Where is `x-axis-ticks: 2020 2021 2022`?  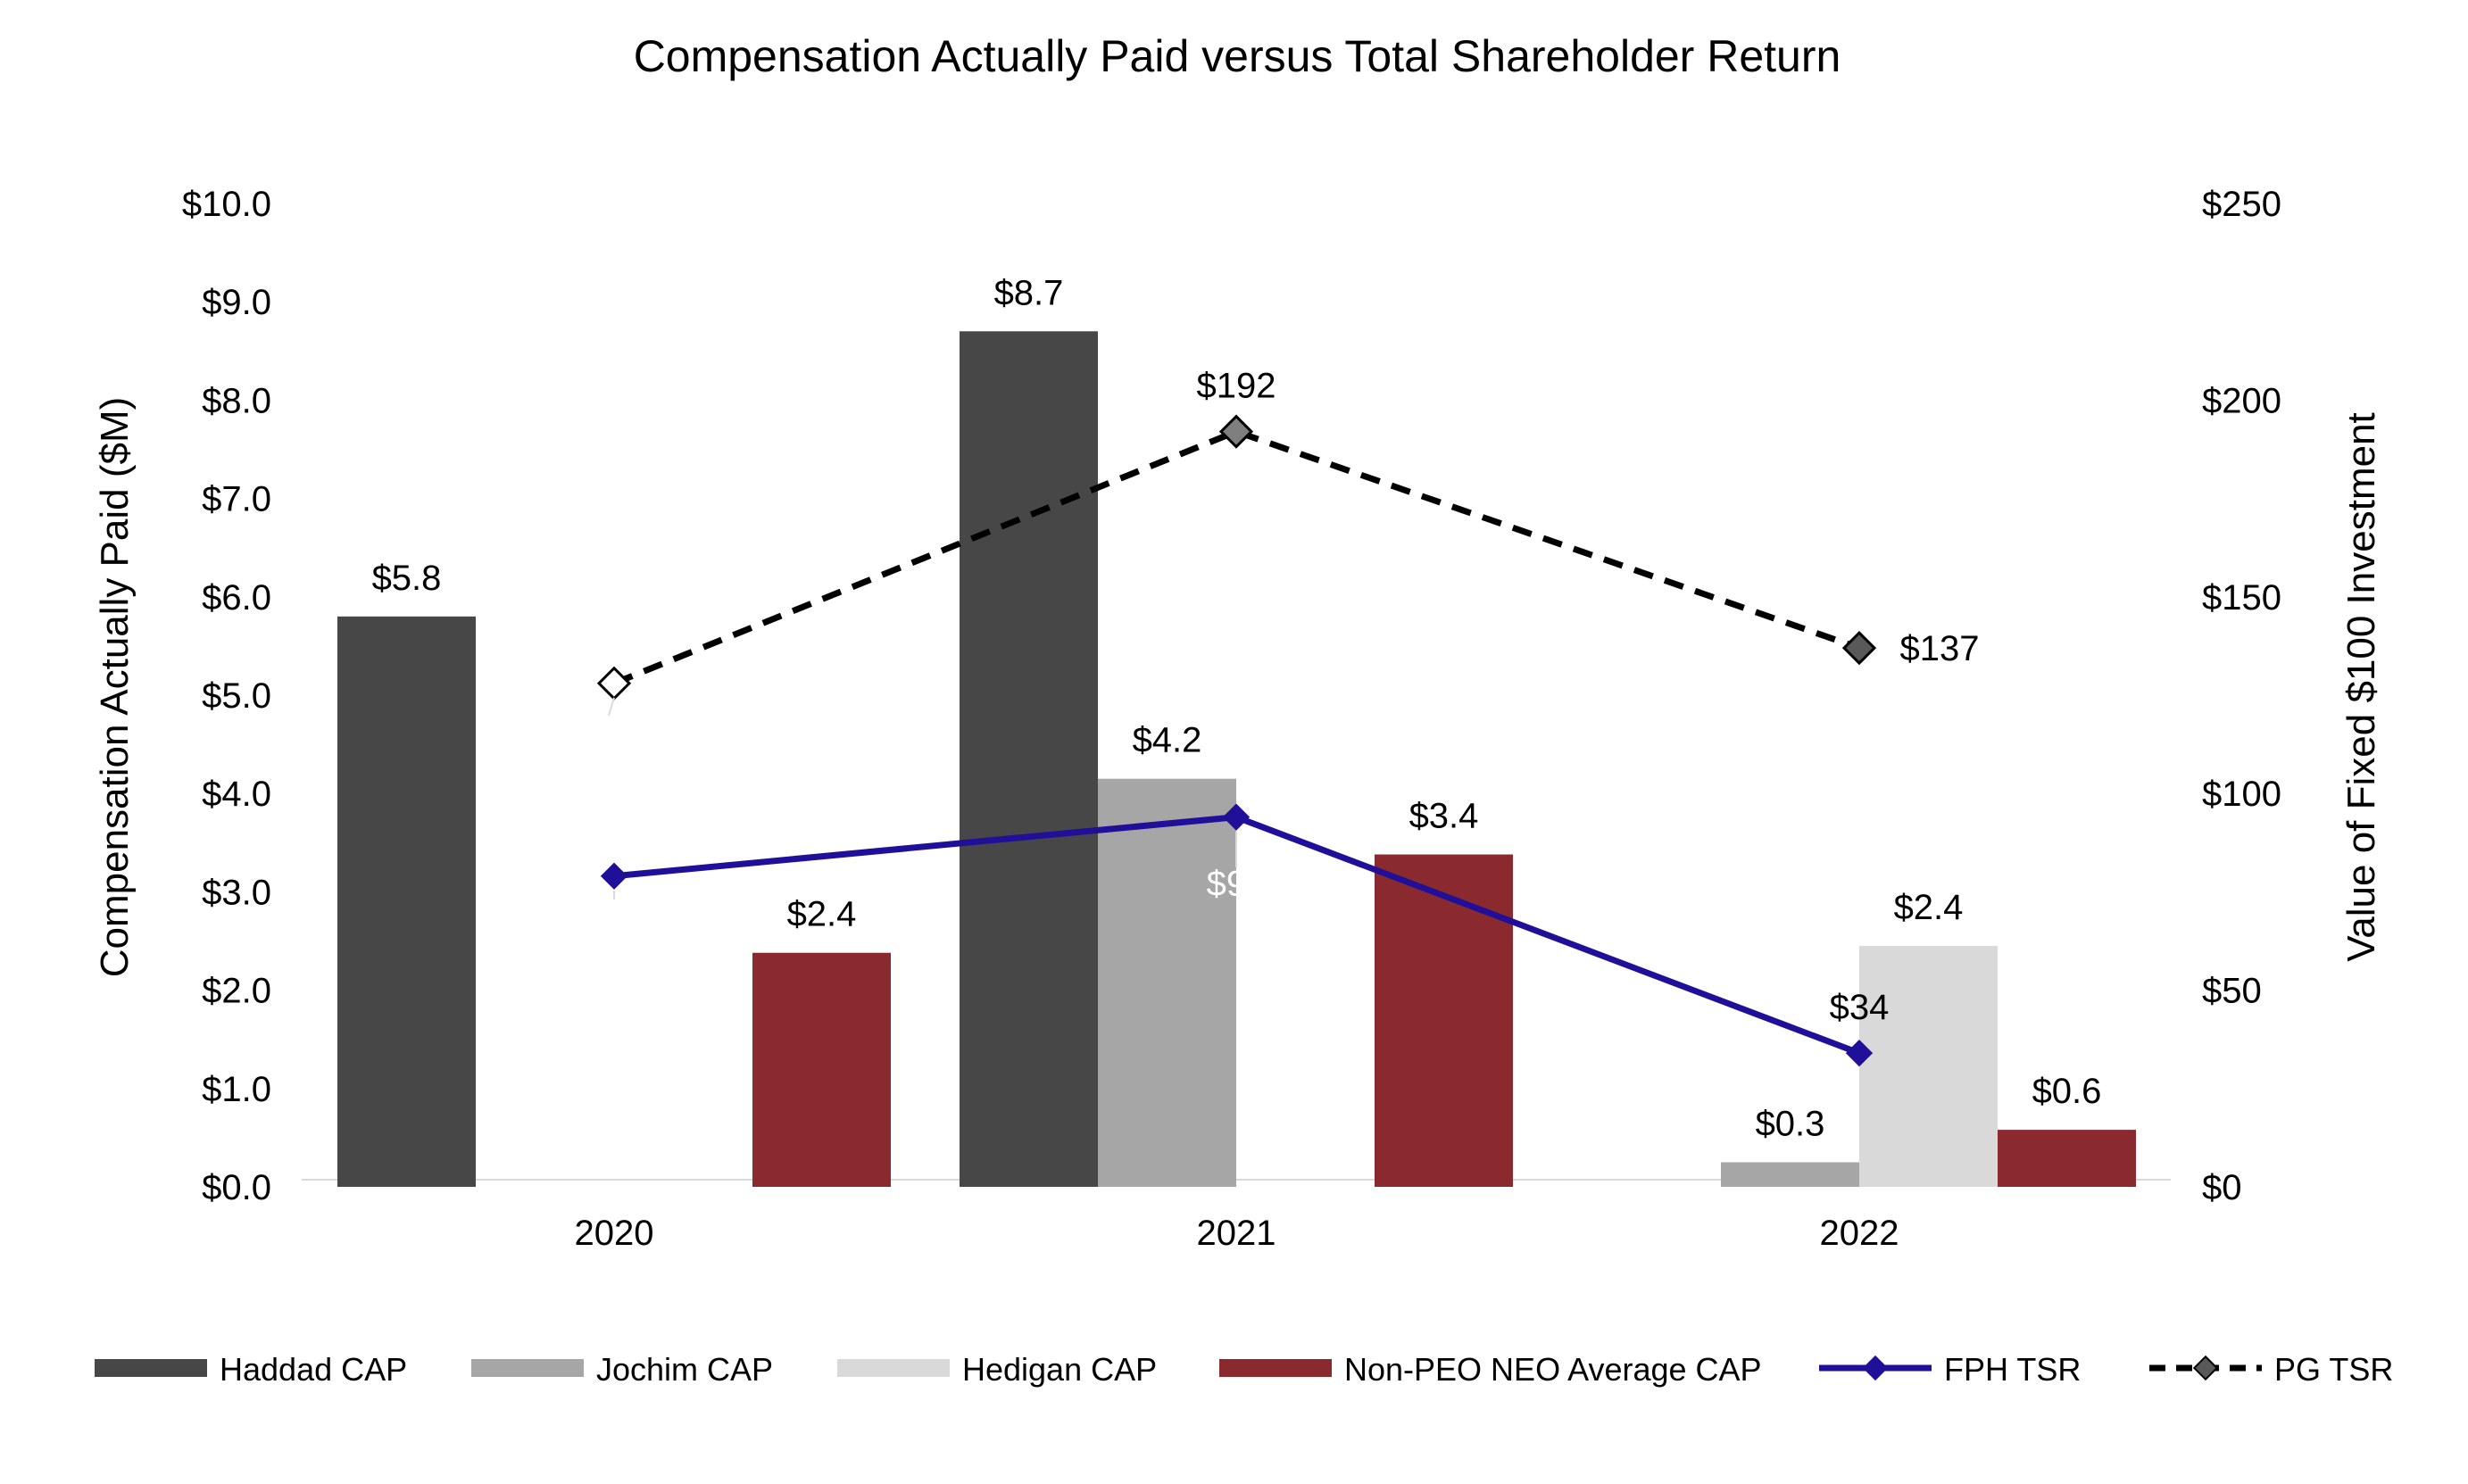
x-axis-ticks: 2020 2021 2022 is located at coordinates (1237, 1233).